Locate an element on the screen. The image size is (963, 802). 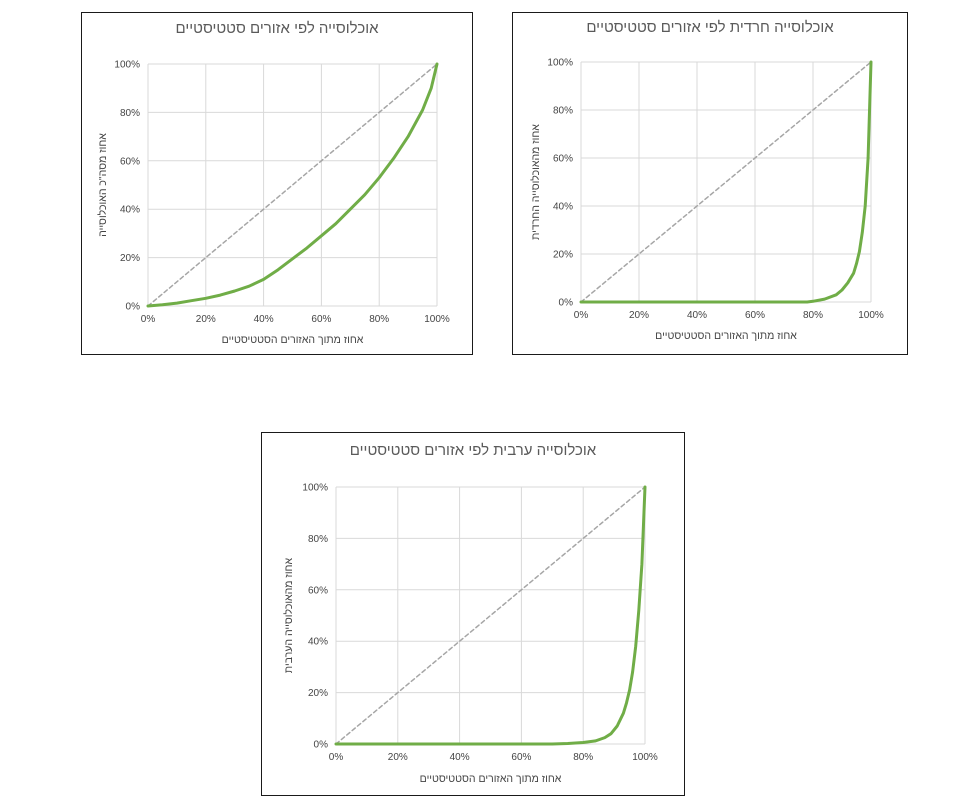
distribution-curve-total is located at coordinates (292, 185).